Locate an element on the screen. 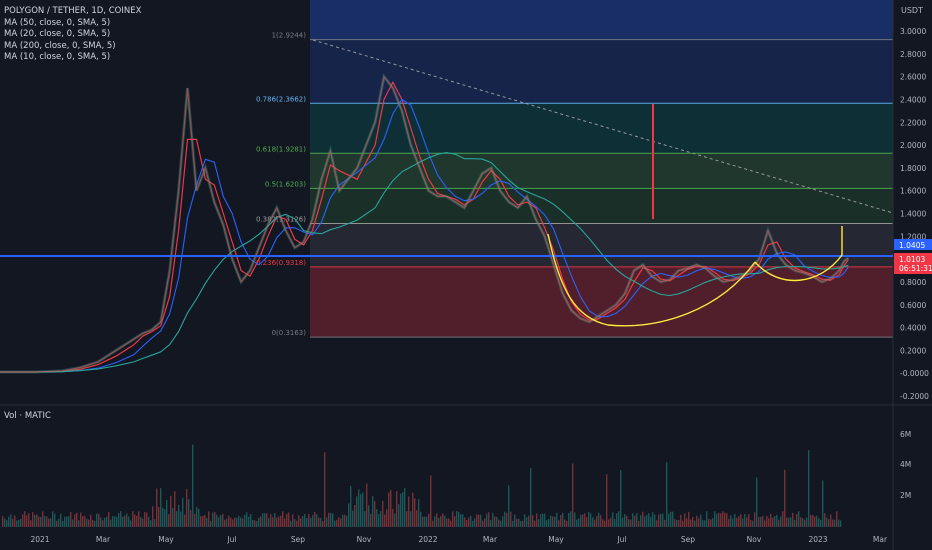  fib-zone is located at coordinates (601, 245).